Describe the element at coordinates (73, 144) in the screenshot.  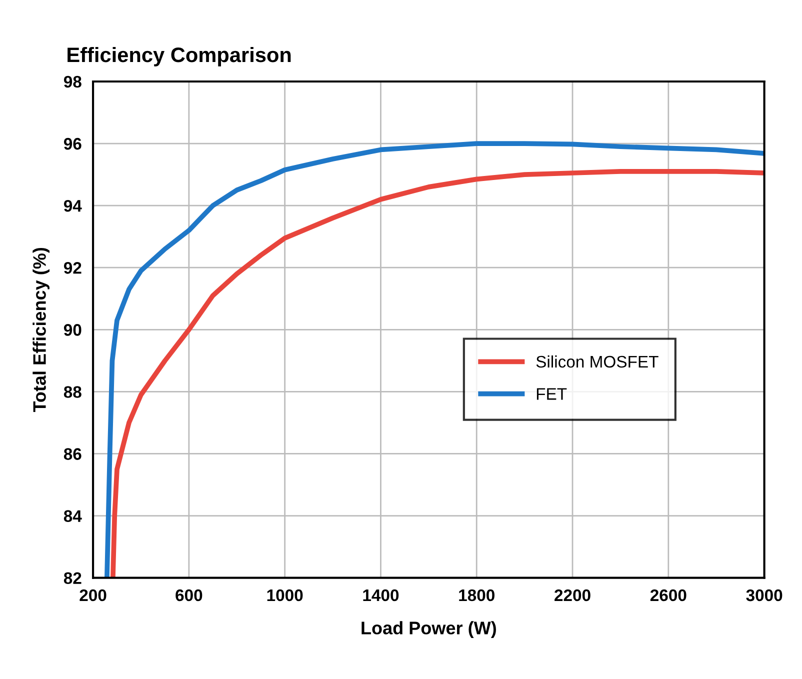
I see `y-tick-label: 96` at that location.